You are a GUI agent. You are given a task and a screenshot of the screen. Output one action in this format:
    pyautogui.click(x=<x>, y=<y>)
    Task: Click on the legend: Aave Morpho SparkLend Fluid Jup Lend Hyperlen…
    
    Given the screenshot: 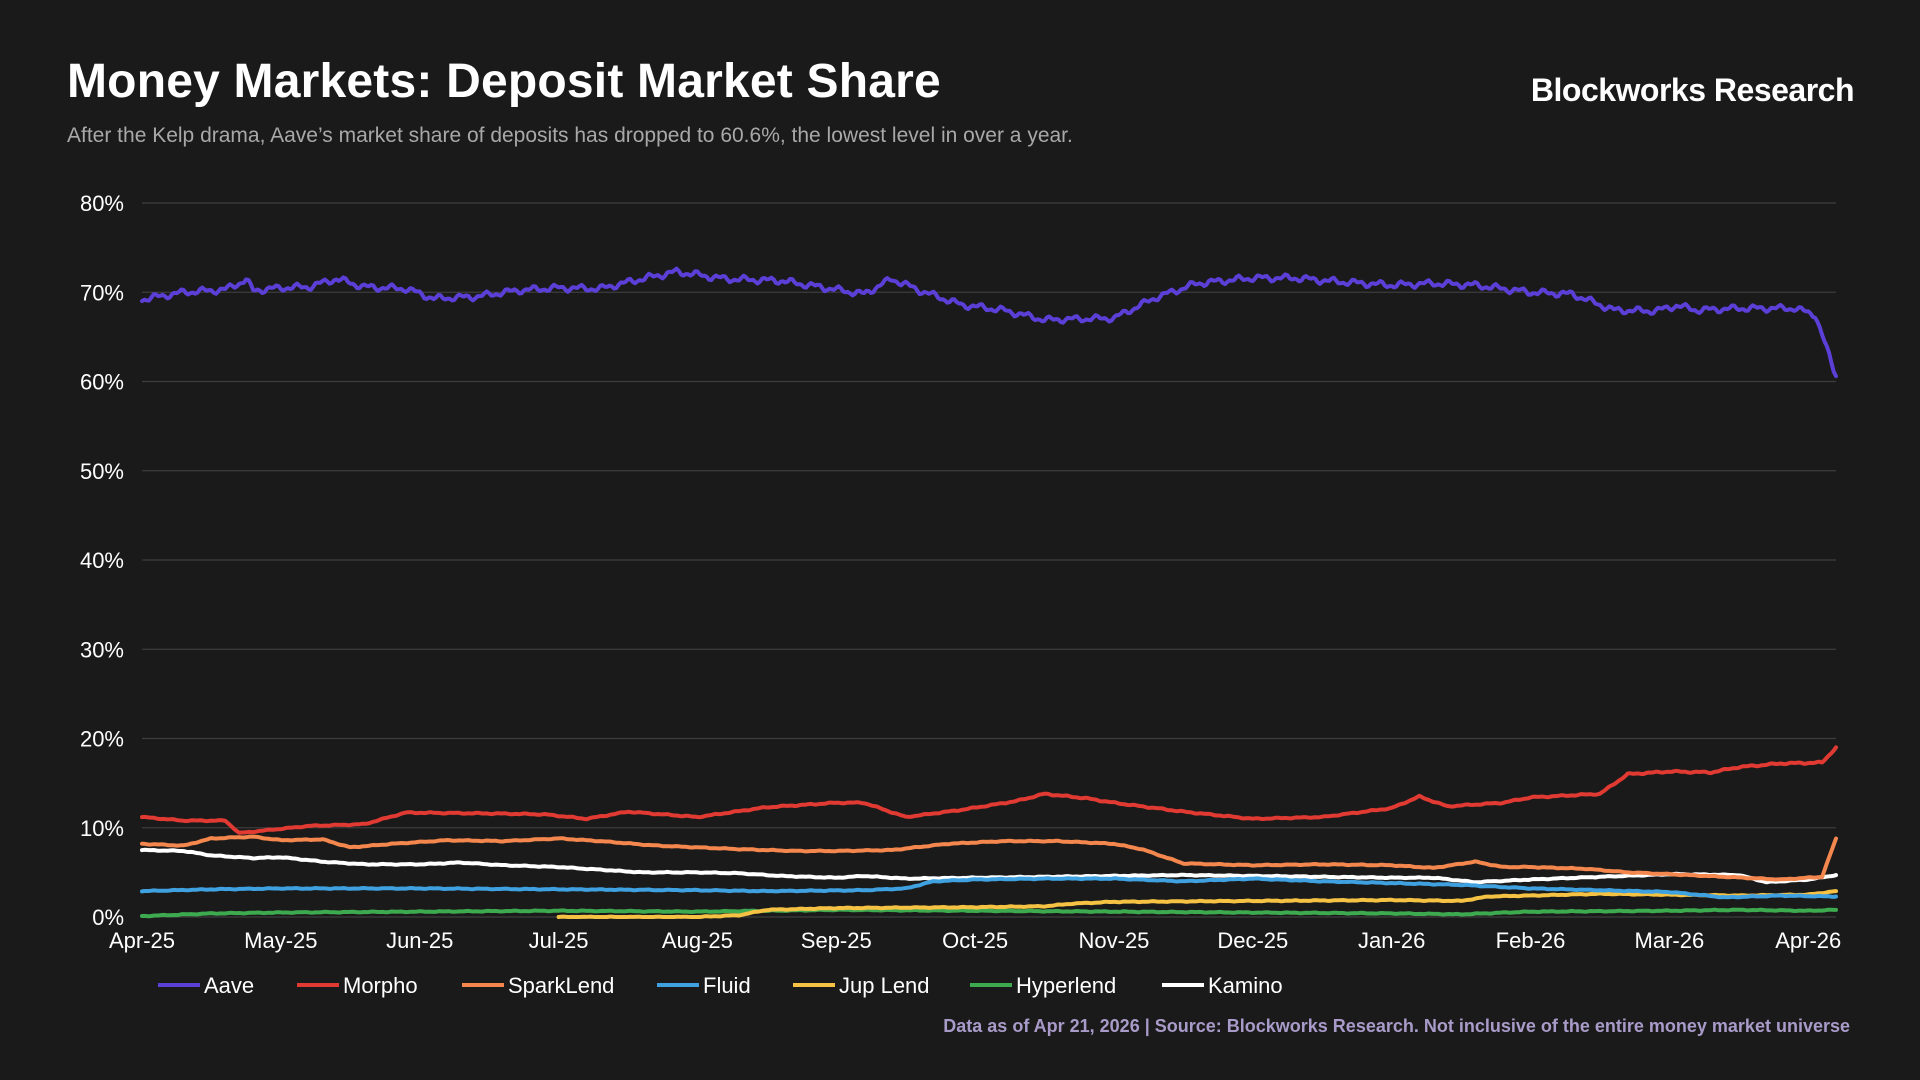 What is the action you would take?
    pyautogui.click(x=720, y=985)
    